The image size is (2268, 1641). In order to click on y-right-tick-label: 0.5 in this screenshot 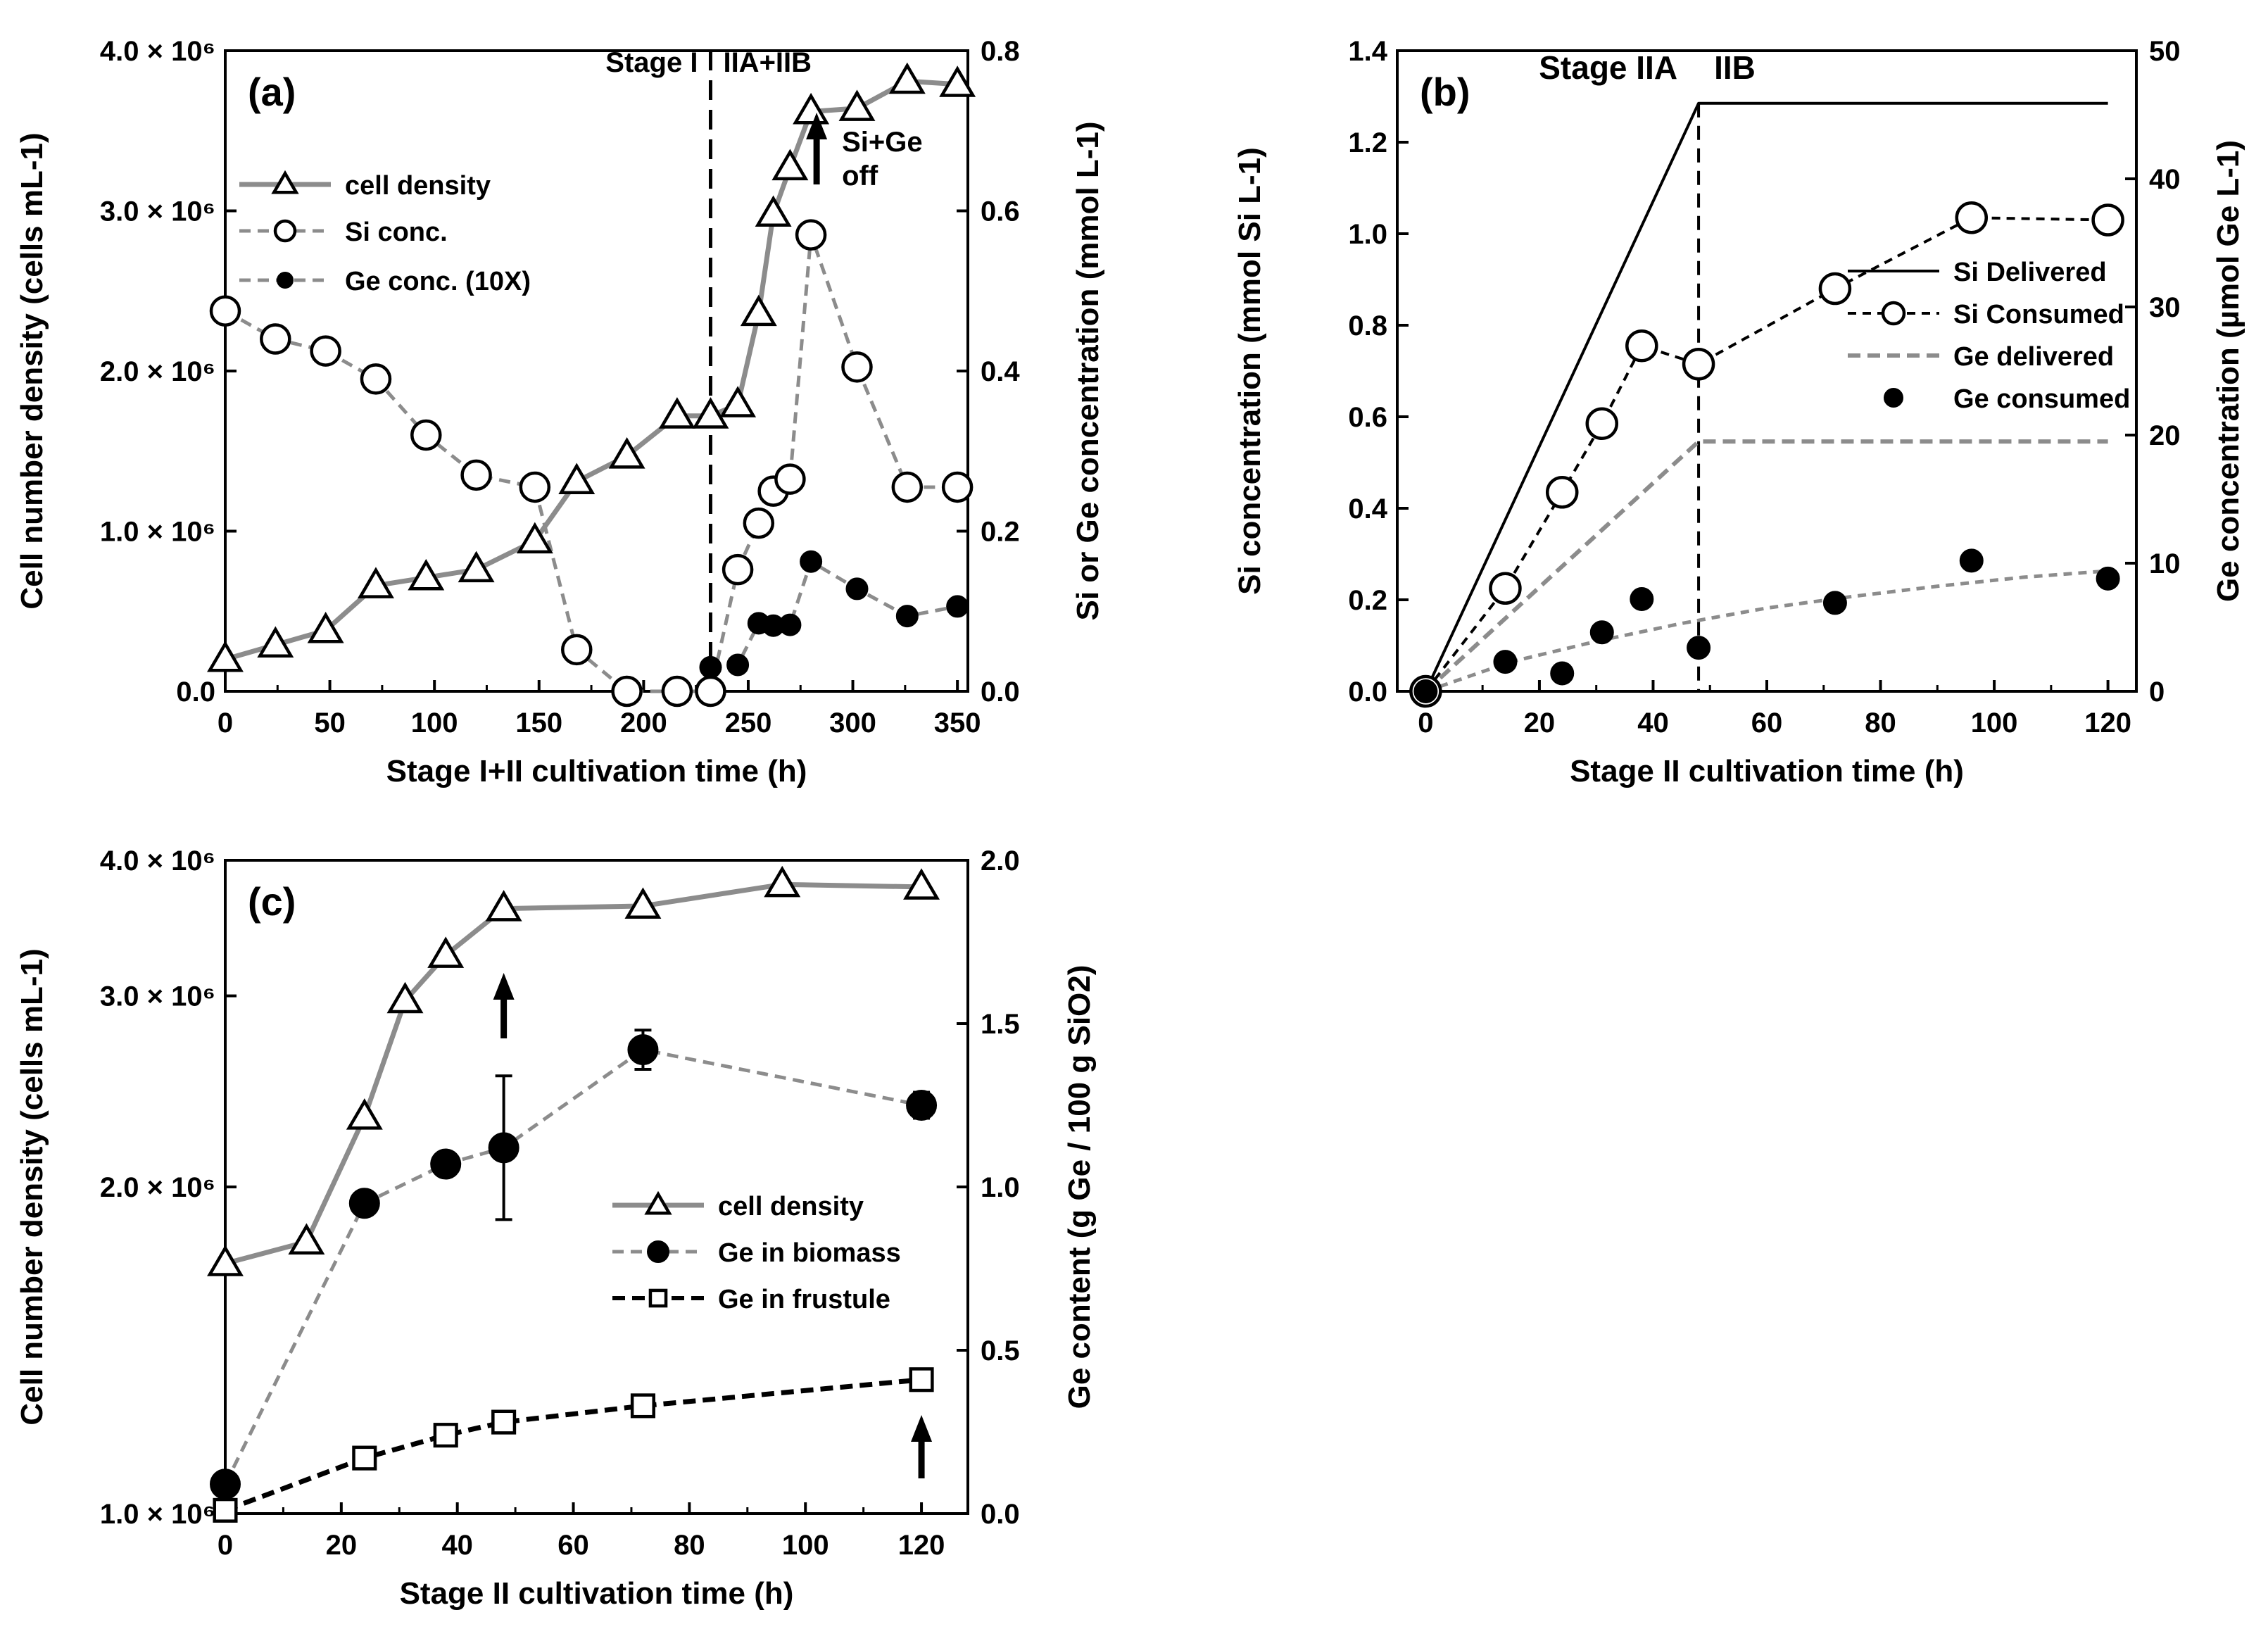, I will do `click(1000, 1350)`.